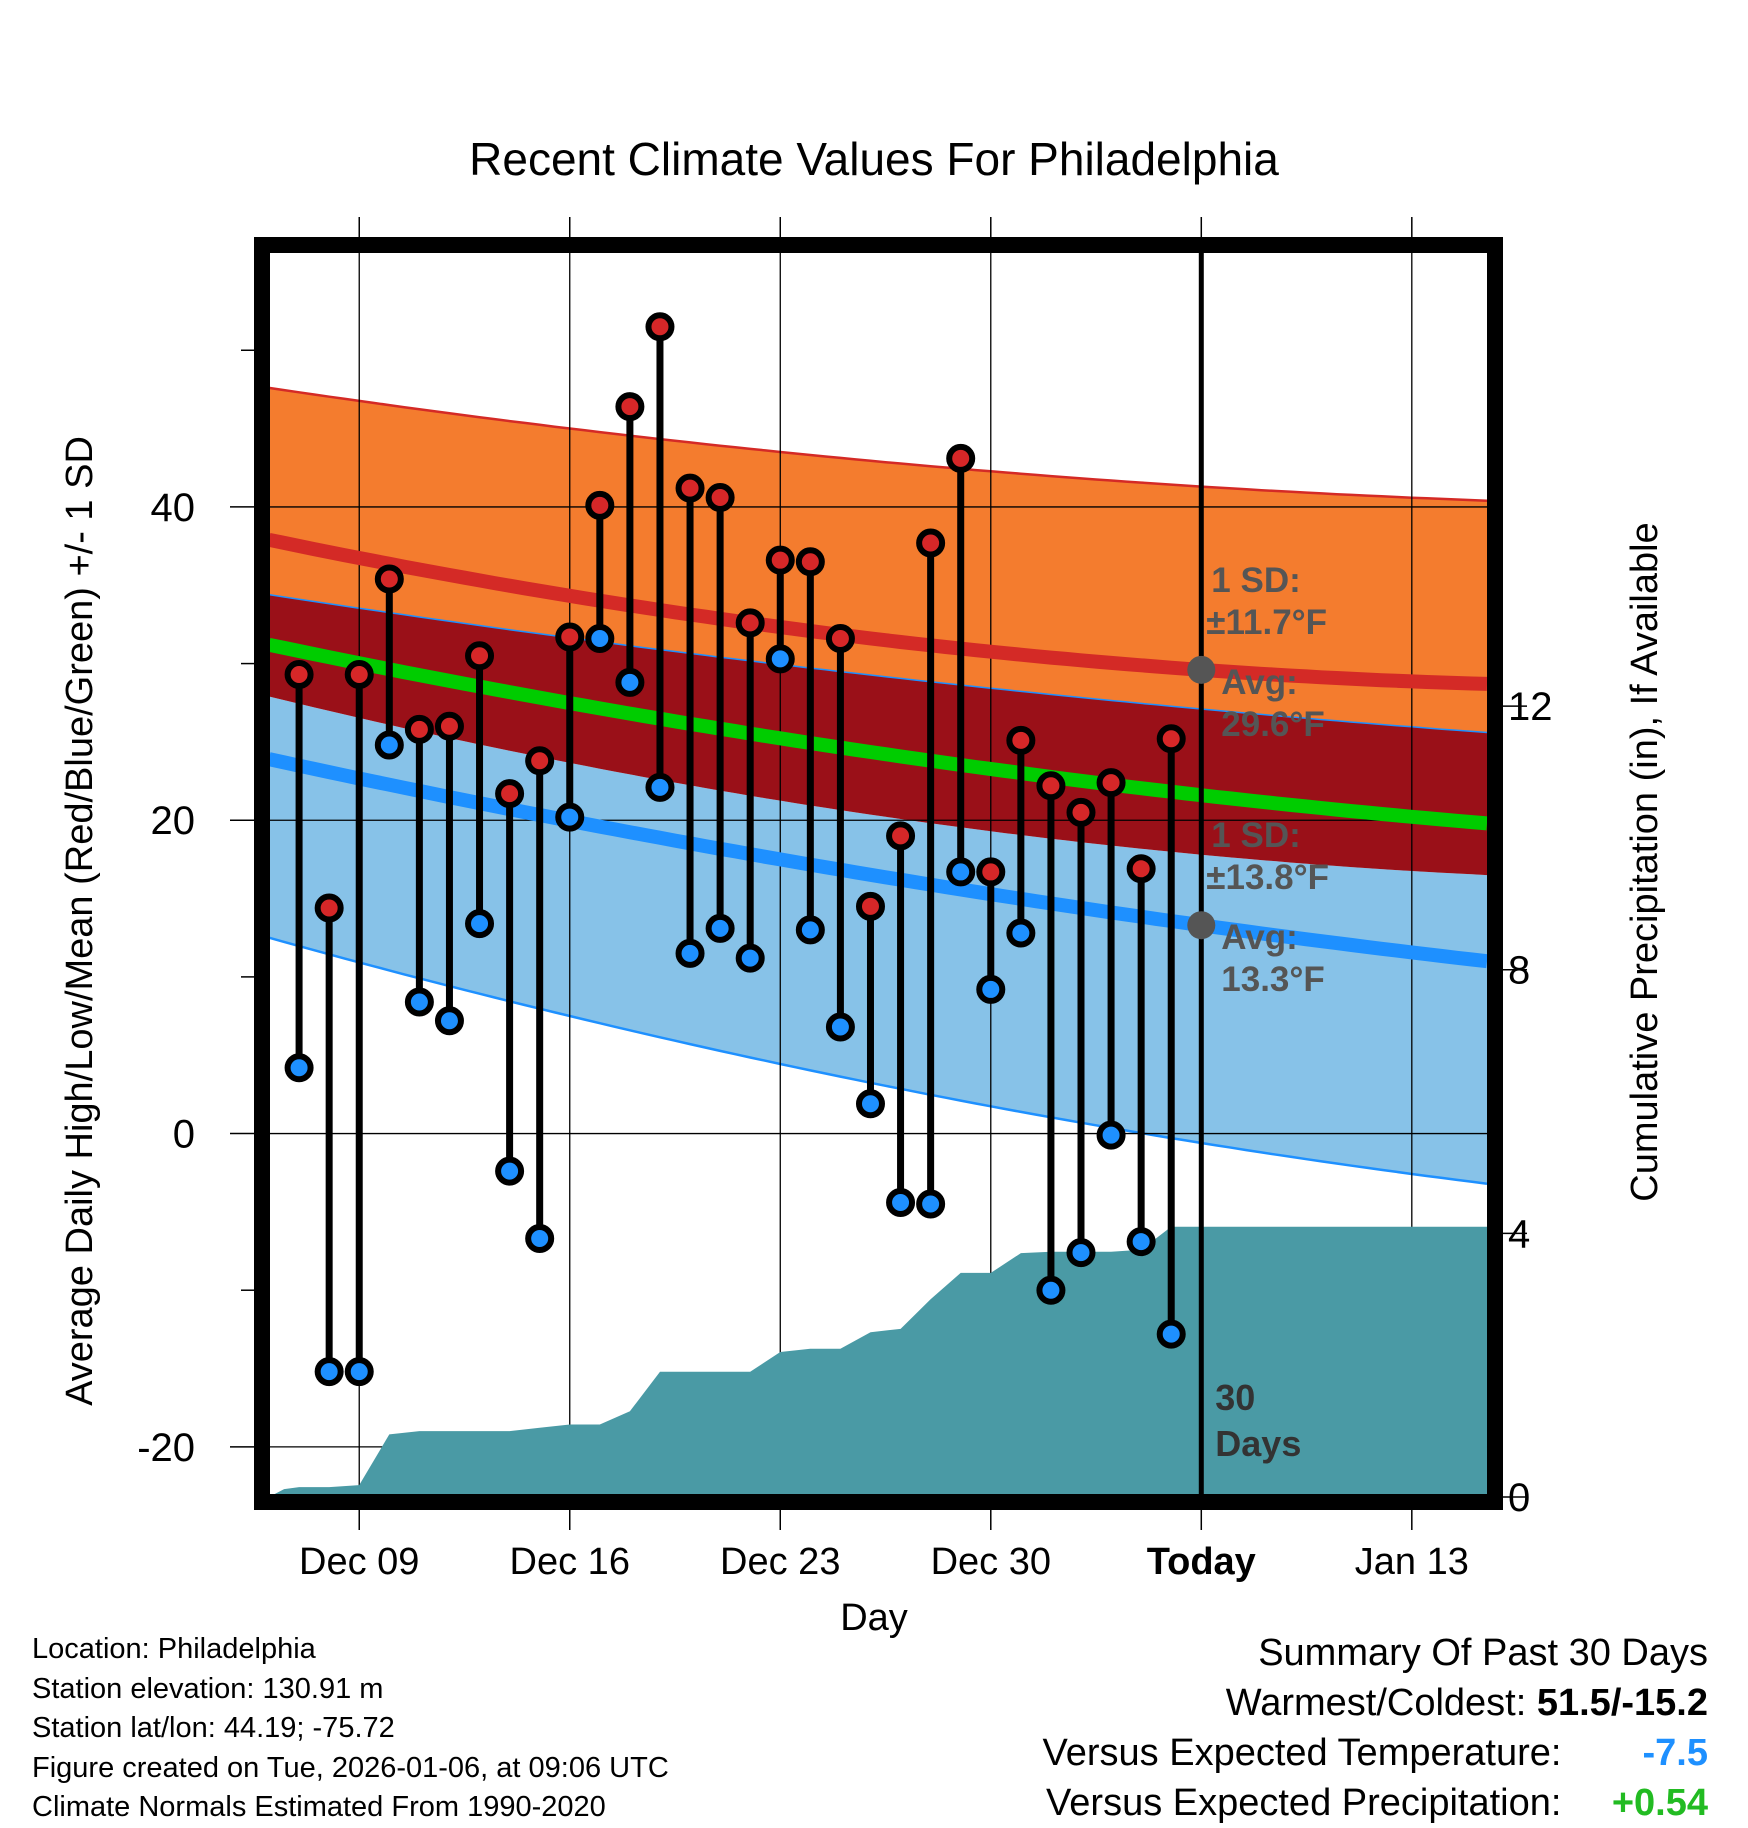 This screenshot has height=1828, width=1748. I want to click on y-tick-label: 40, so click(173, 508).